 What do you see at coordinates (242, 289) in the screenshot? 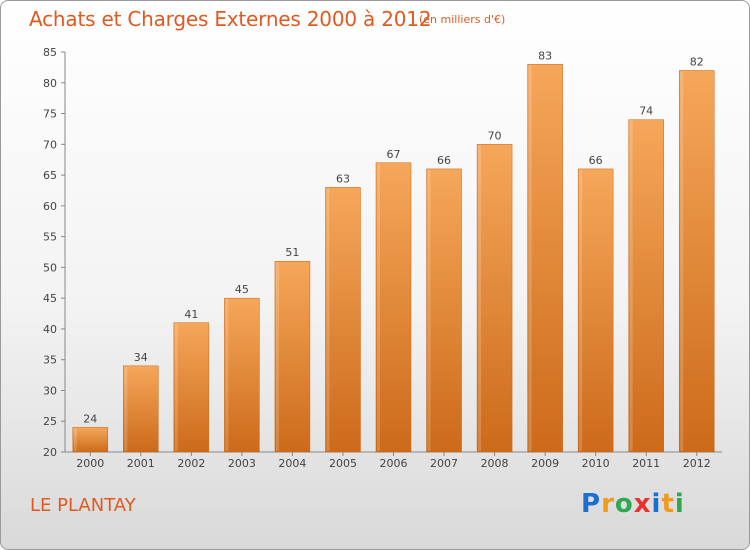
I see `value-label-2003: 45` at bounding box center [242, 289].